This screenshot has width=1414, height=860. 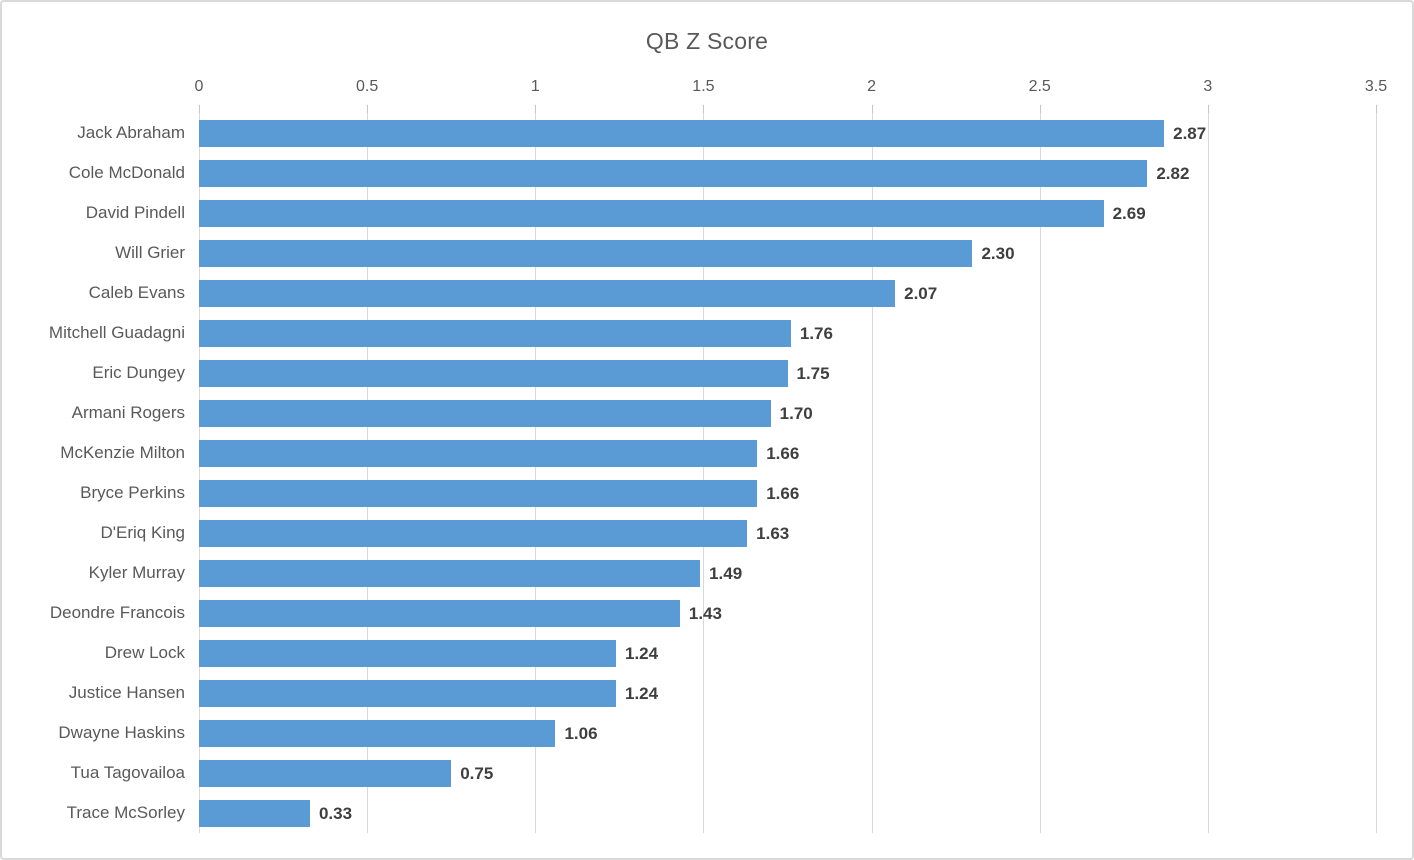 What do you see at coordinates (122, 452) in the screenshot?
I see `category-label: McKenzie Milton` at bounding box center [122, 452].